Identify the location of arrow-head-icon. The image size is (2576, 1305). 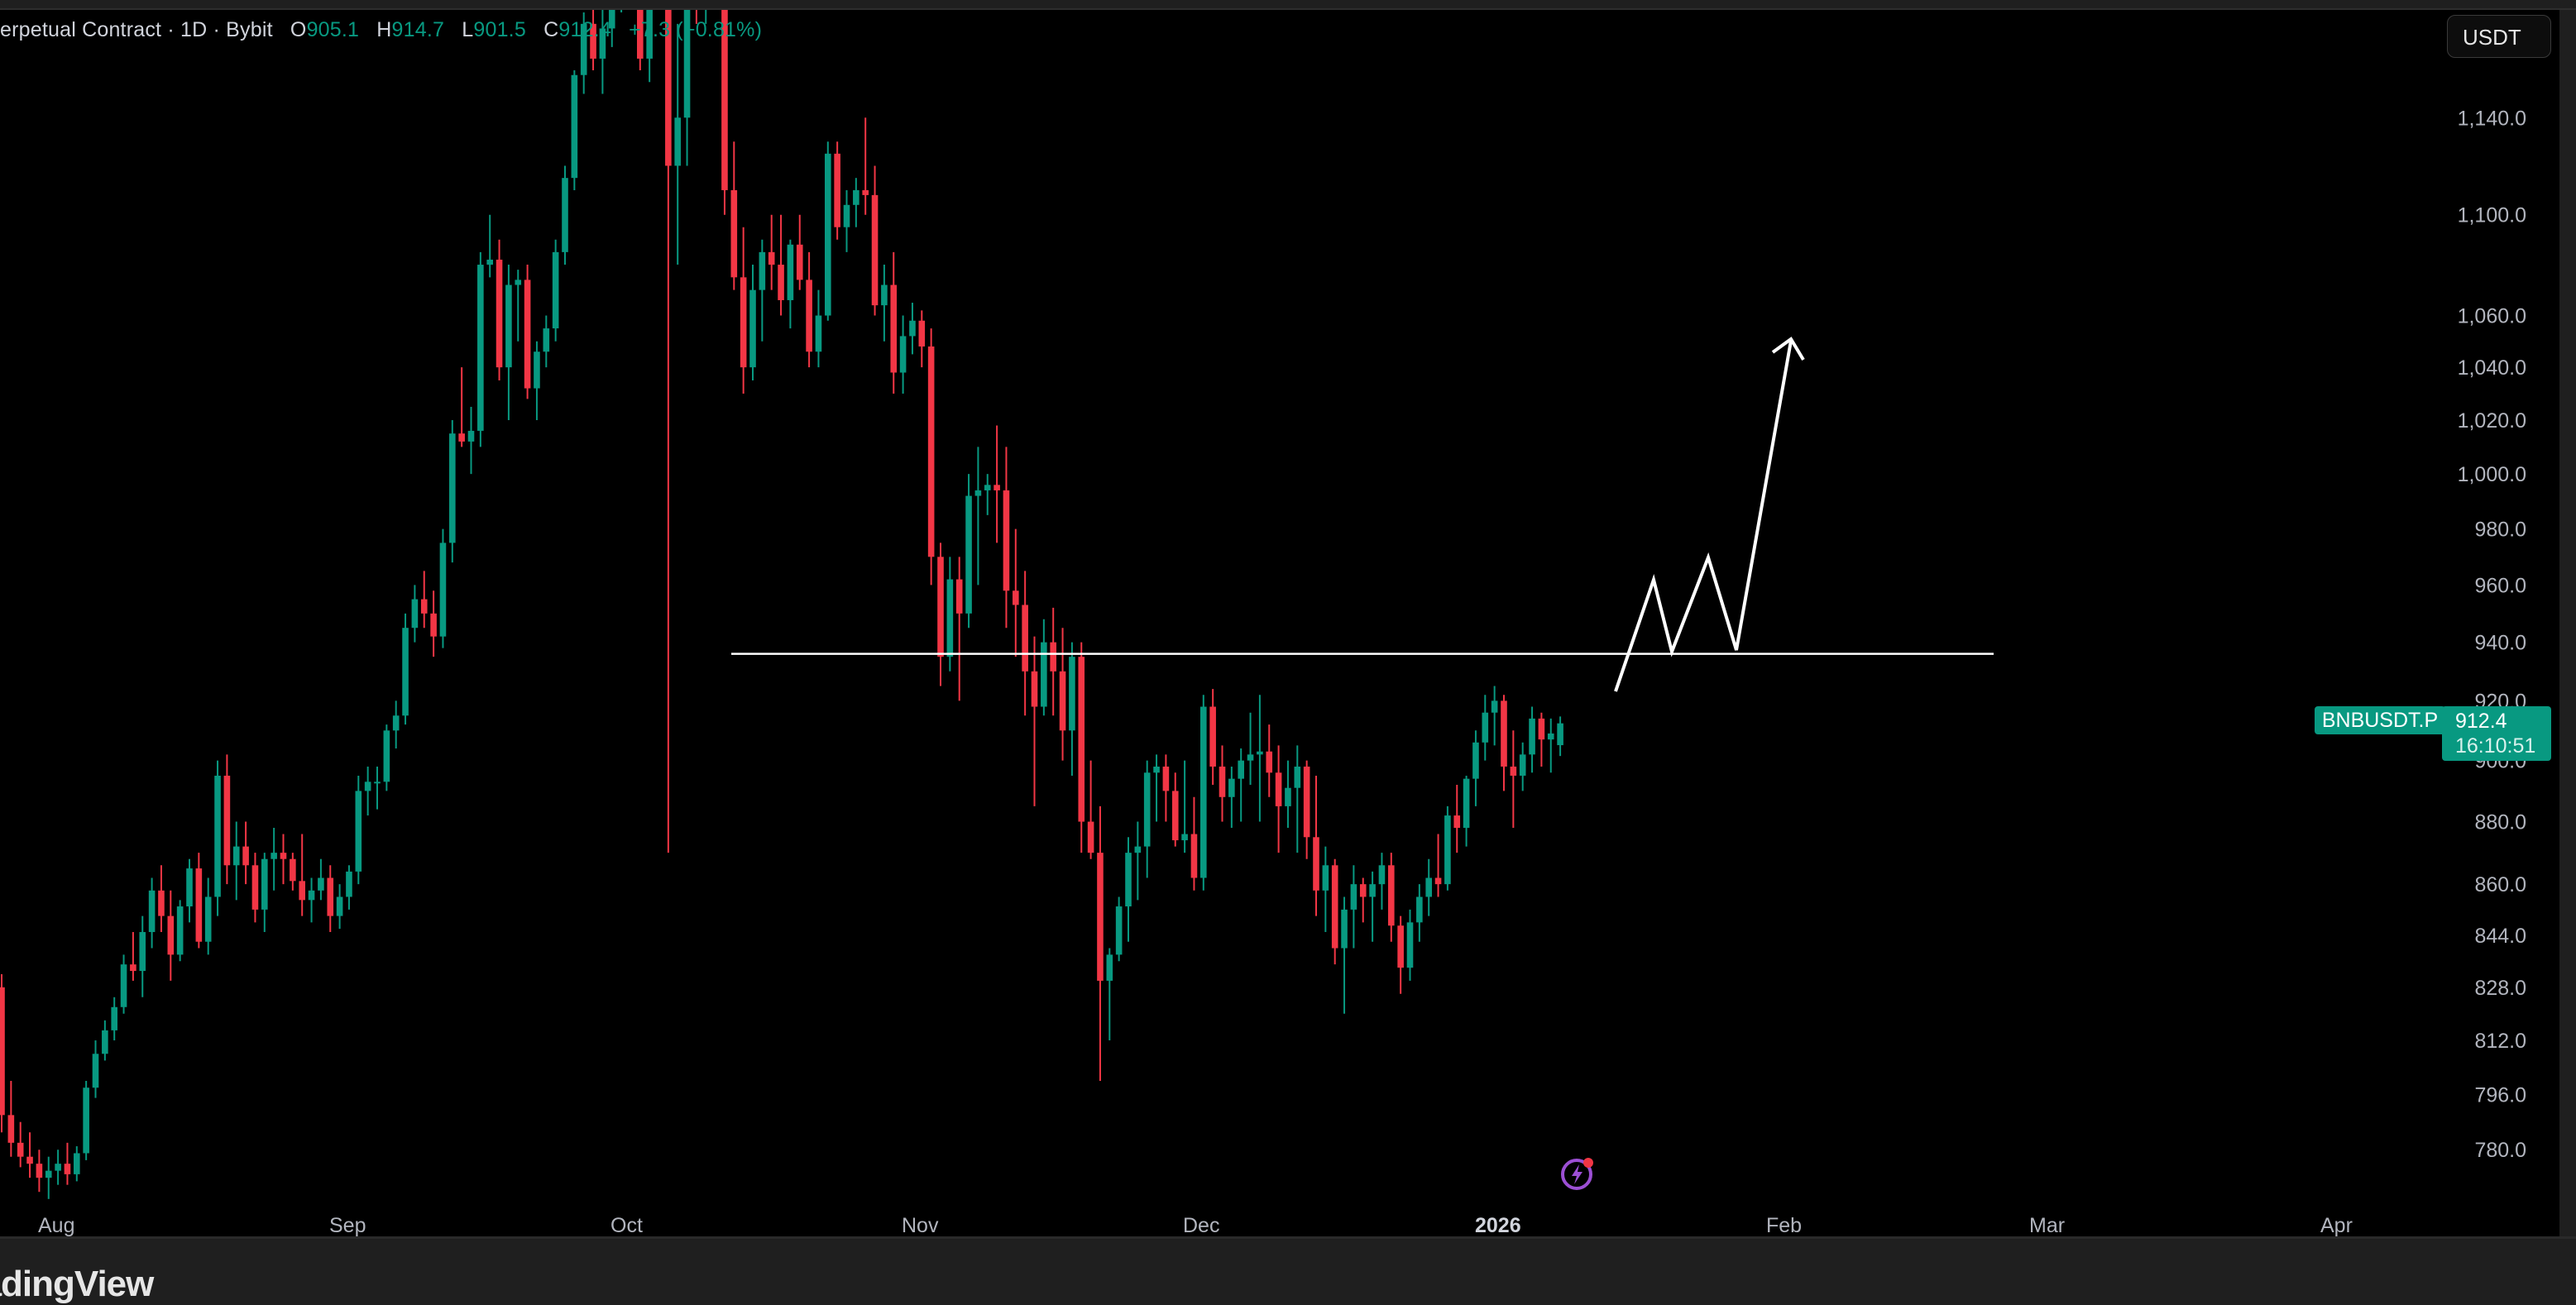
(1788, 349).